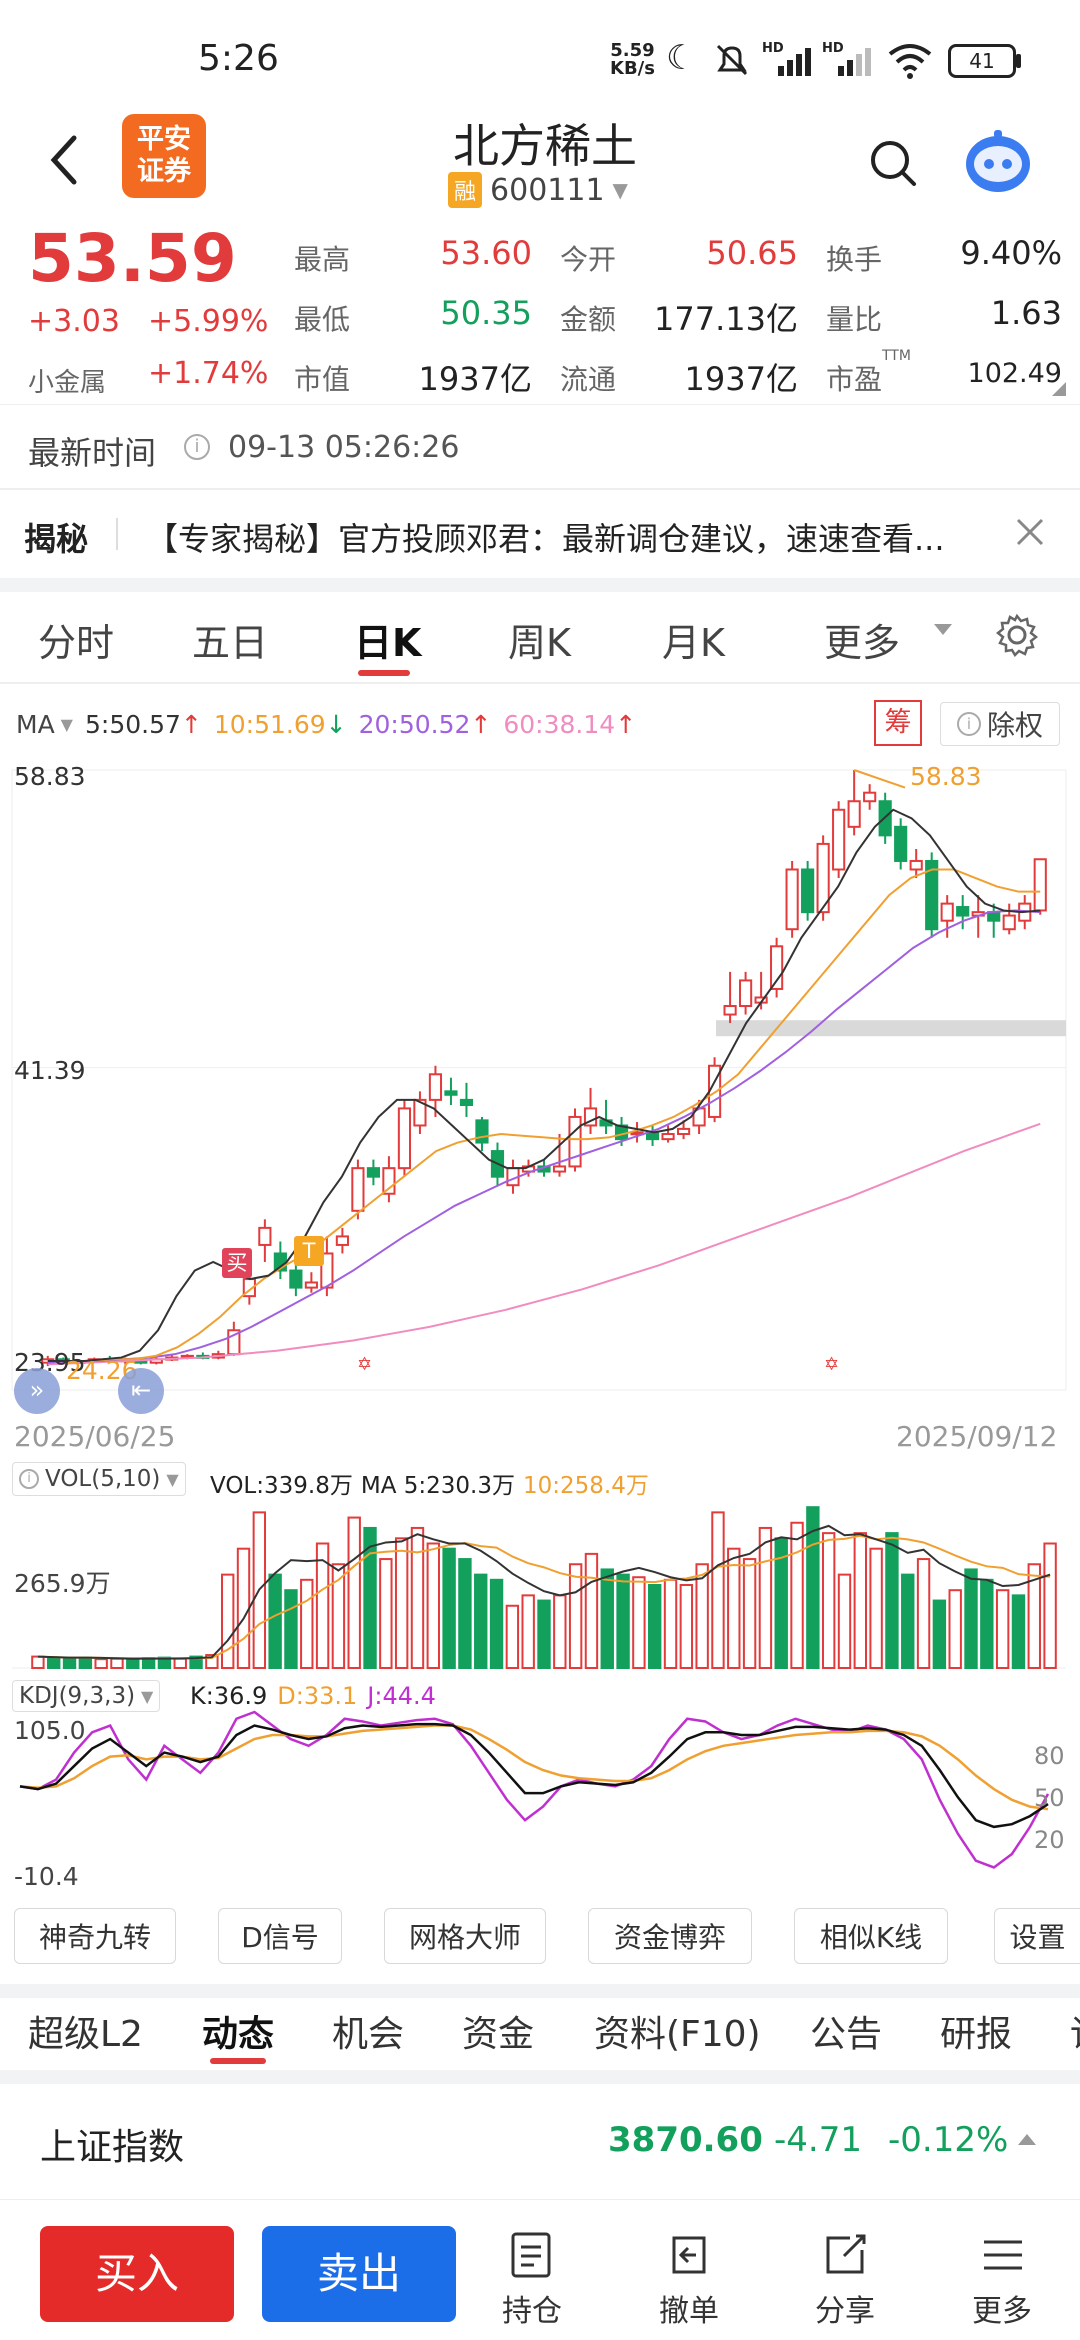  What do you see at coordinates (230, 643) in the screenshot?
I see `tab-five-day: 五日` at bounding box center [230, 643].